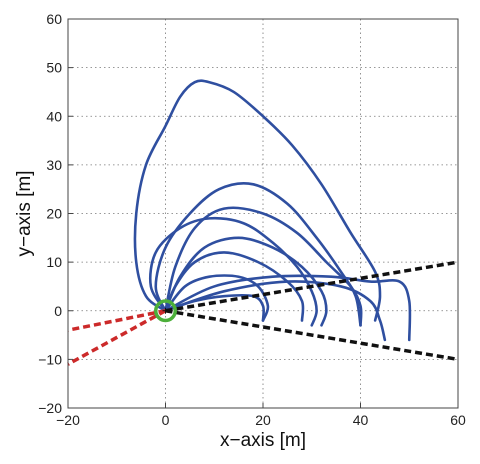 This screenshot has height=464, width=480. Describe the element at coordinates (361, 420) in the screenshot. I see `x-tick-label: 40` at that location.